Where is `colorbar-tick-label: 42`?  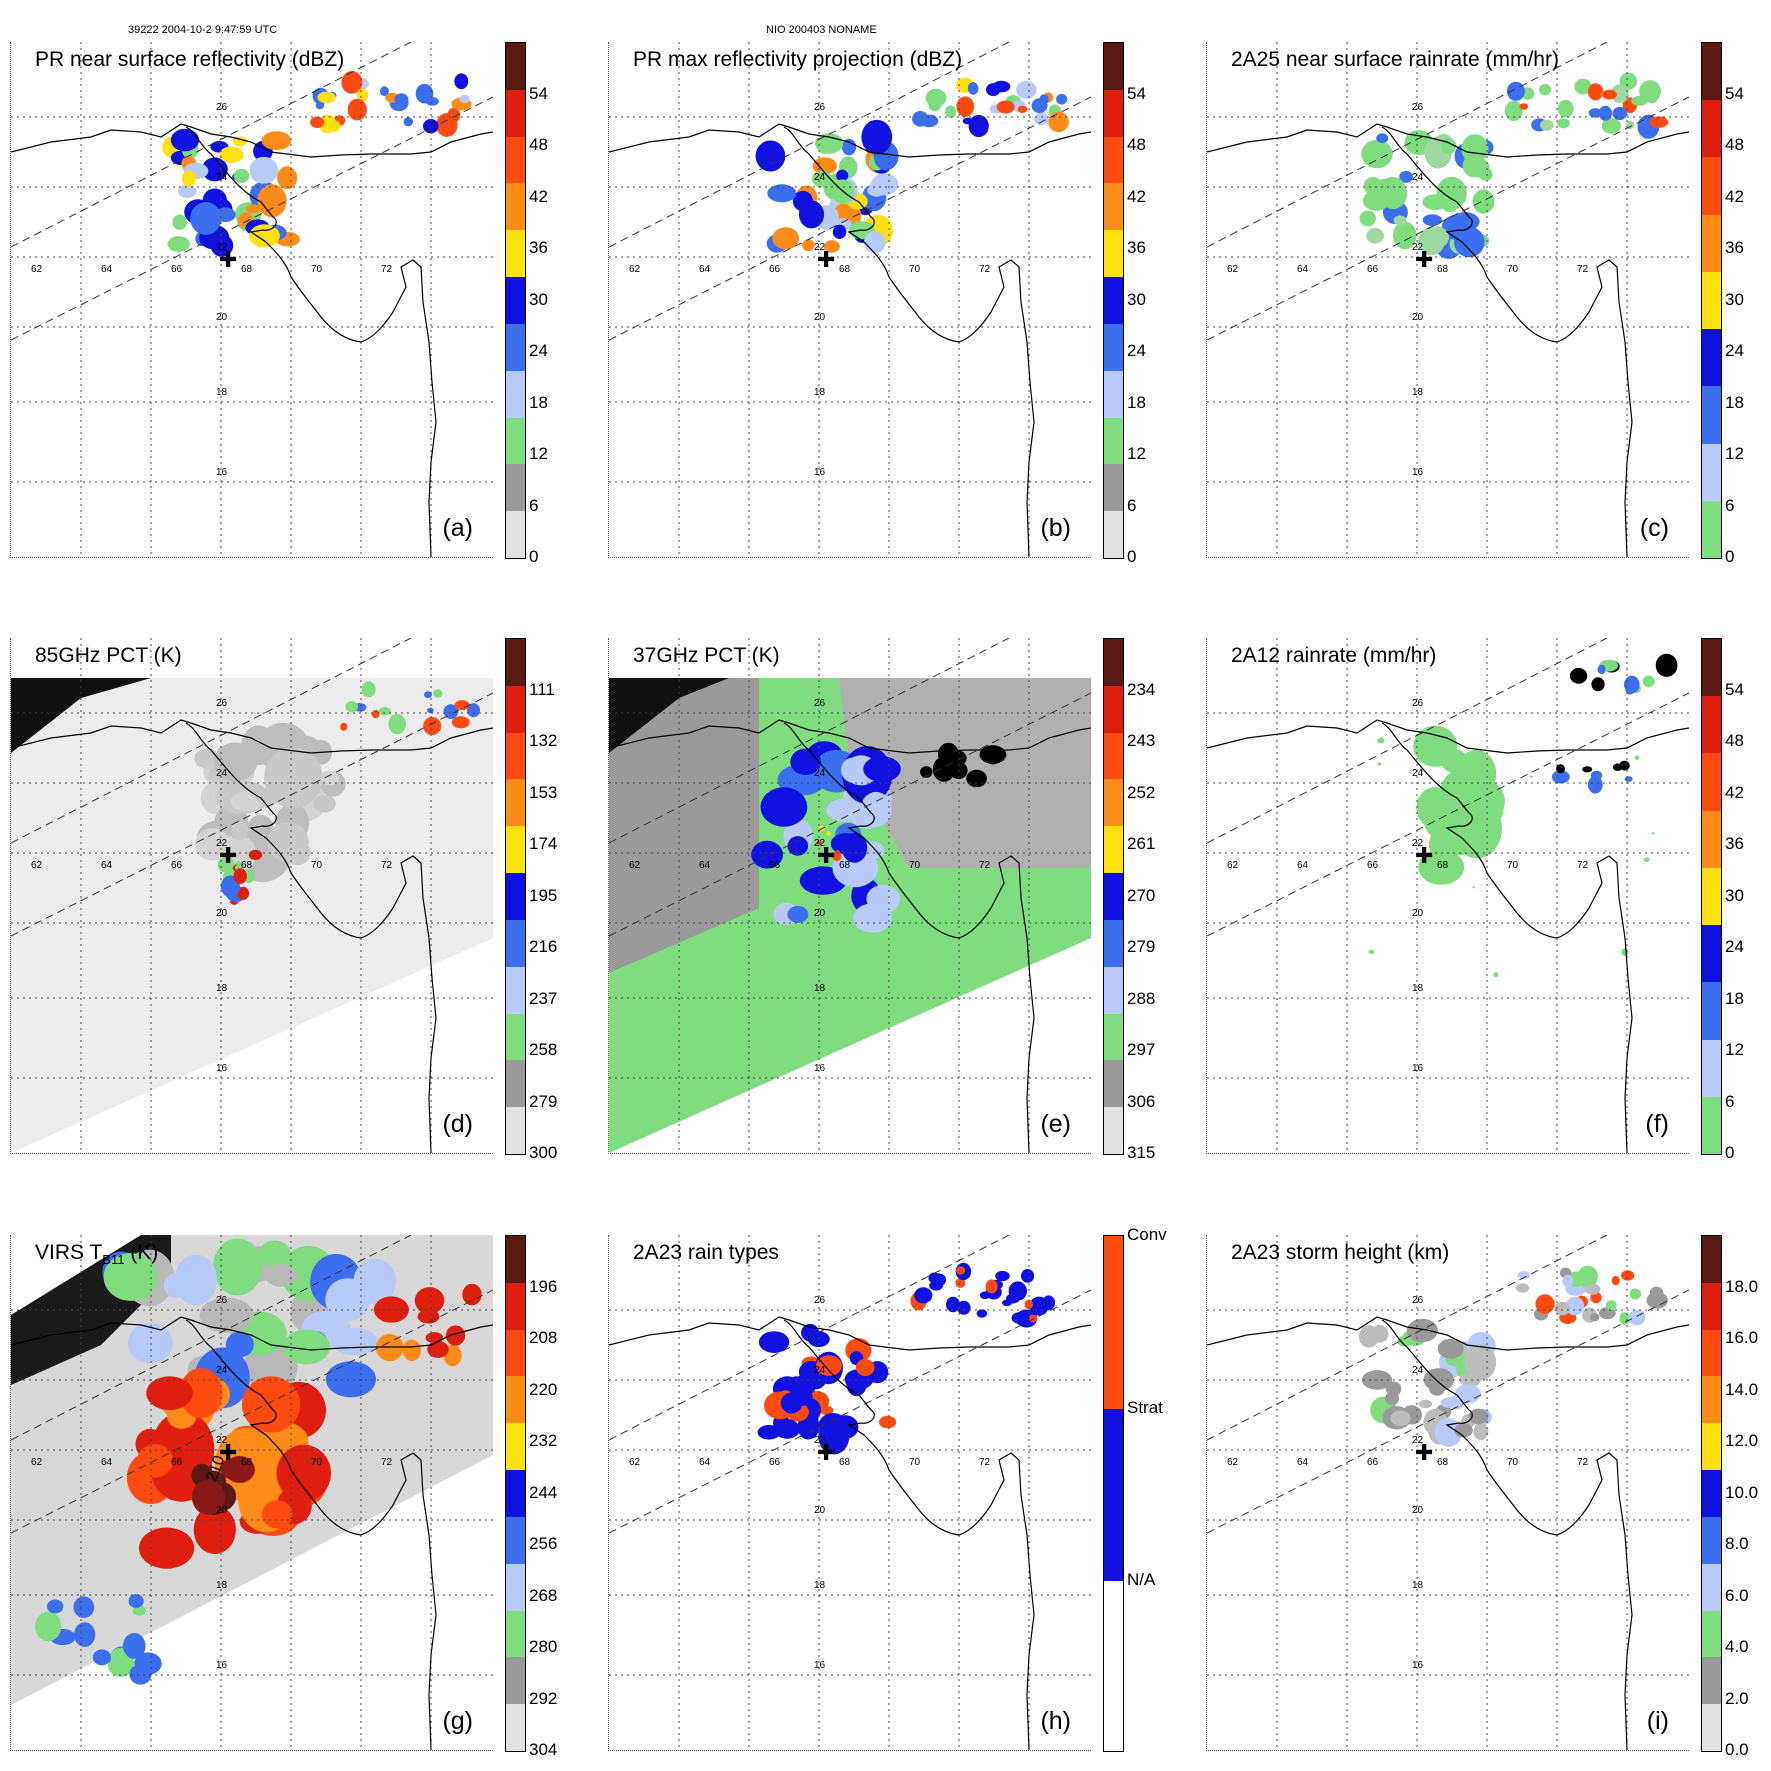 colorbar-tick-label: 42 is located at coordinates (1734, 196).